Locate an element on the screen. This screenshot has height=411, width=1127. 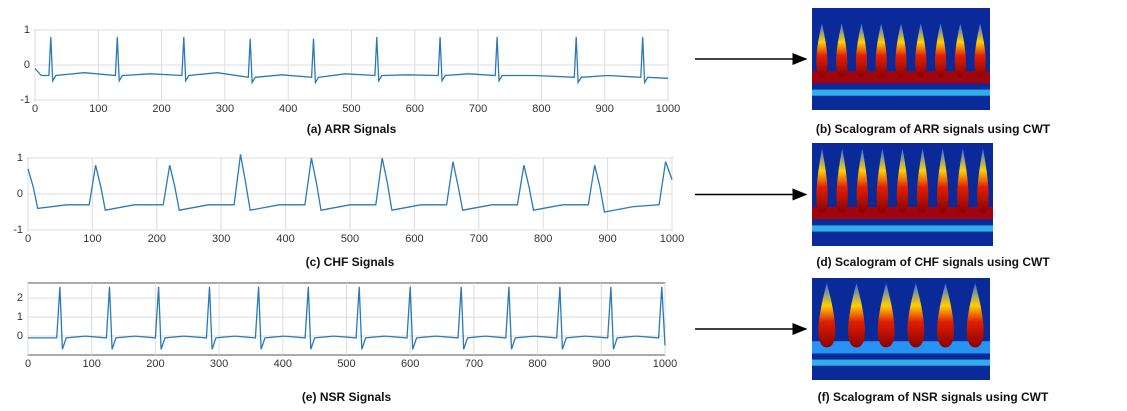
y-tick-label: 2 is located at coordinates (20, 298).